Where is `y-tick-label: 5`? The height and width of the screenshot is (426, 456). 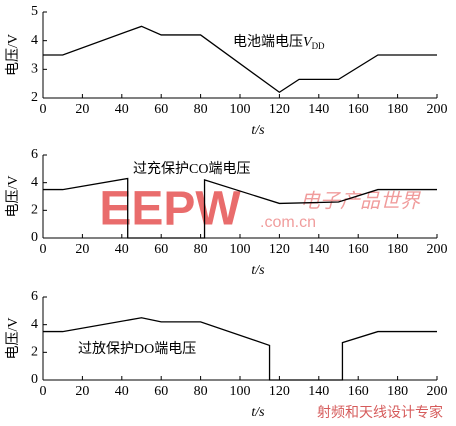
y-tick-label: 5 is located at coordinates (34, 11).